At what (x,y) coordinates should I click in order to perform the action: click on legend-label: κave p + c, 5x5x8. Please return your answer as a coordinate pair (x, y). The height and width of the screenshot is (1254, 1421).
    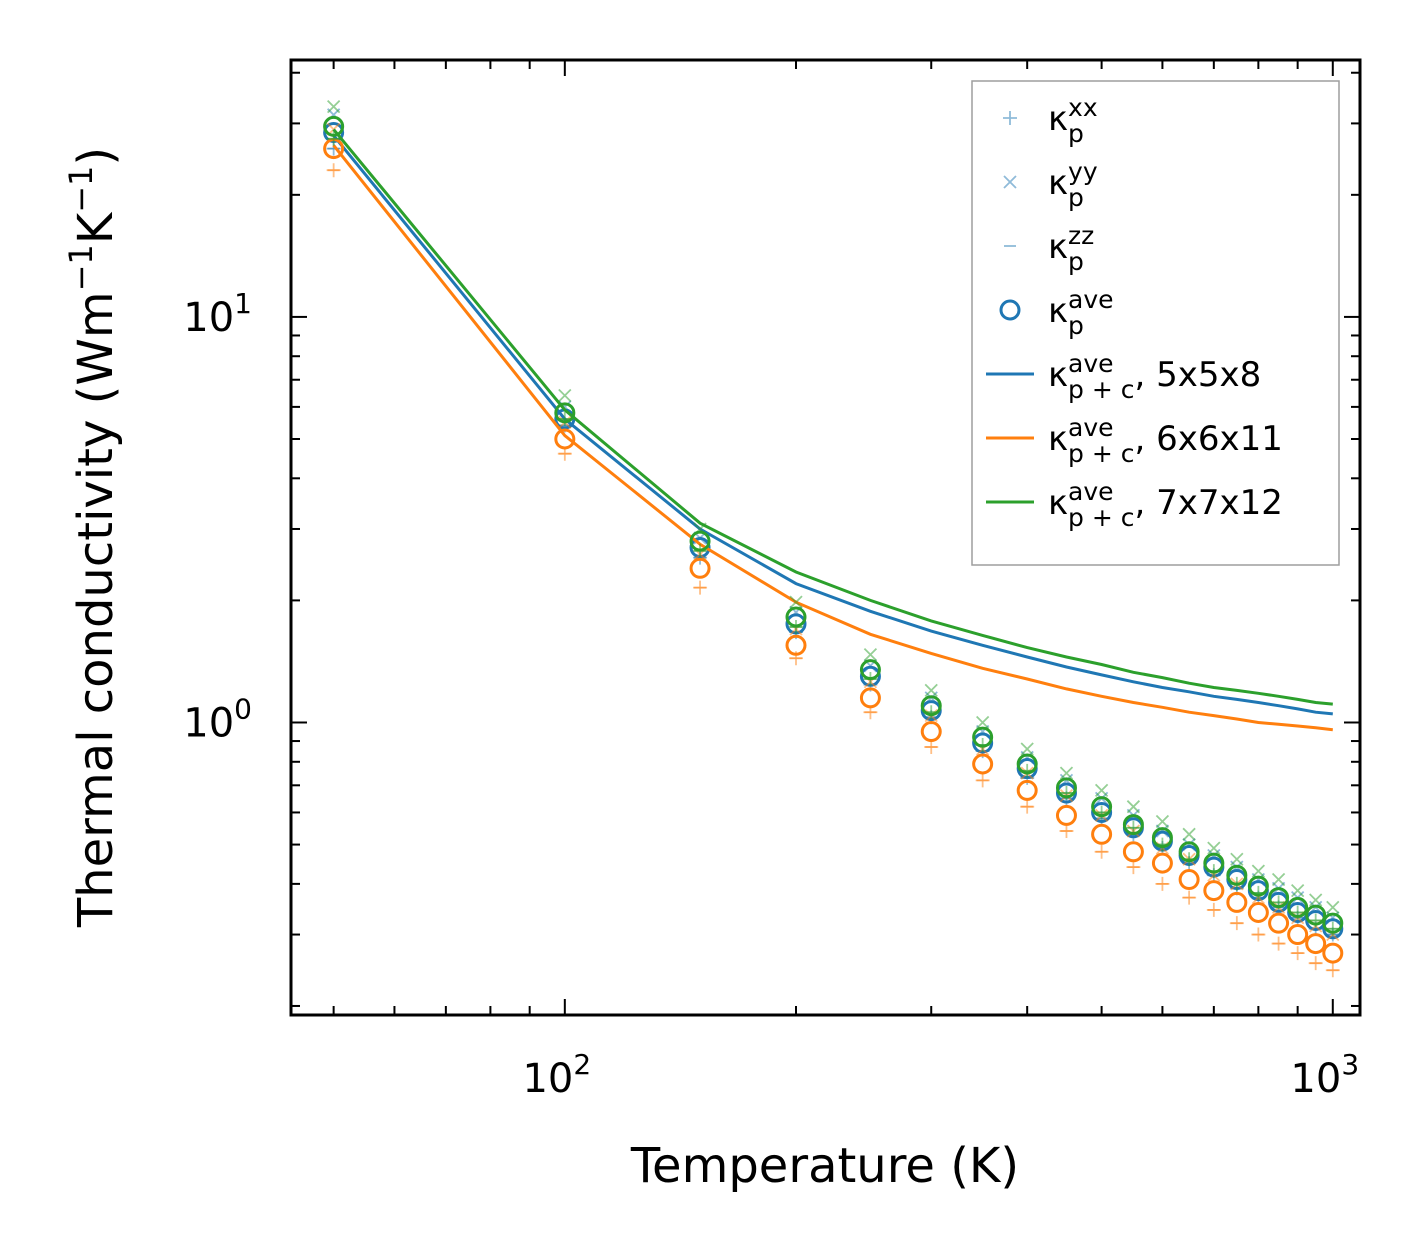
    Looking at the image, I should click on (1154, 376).